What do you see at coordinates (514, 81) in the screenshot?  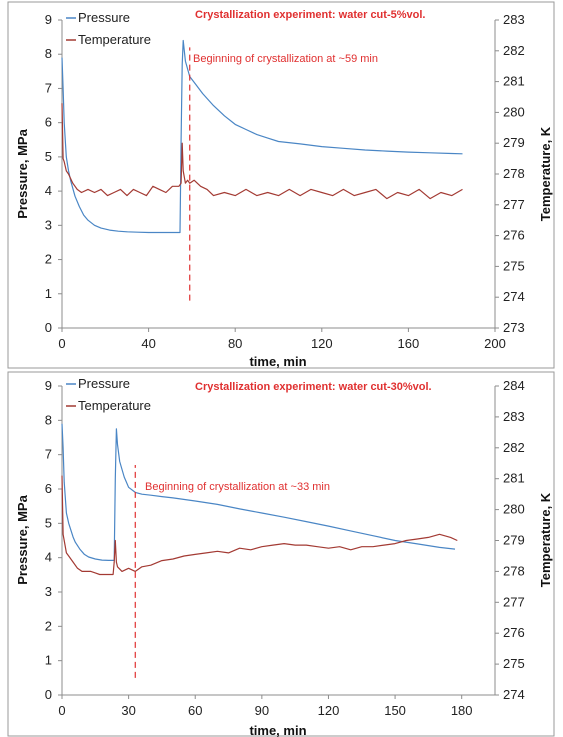 I see `chart1-y2-tick-label: 281` at bounding box center [514, 81].